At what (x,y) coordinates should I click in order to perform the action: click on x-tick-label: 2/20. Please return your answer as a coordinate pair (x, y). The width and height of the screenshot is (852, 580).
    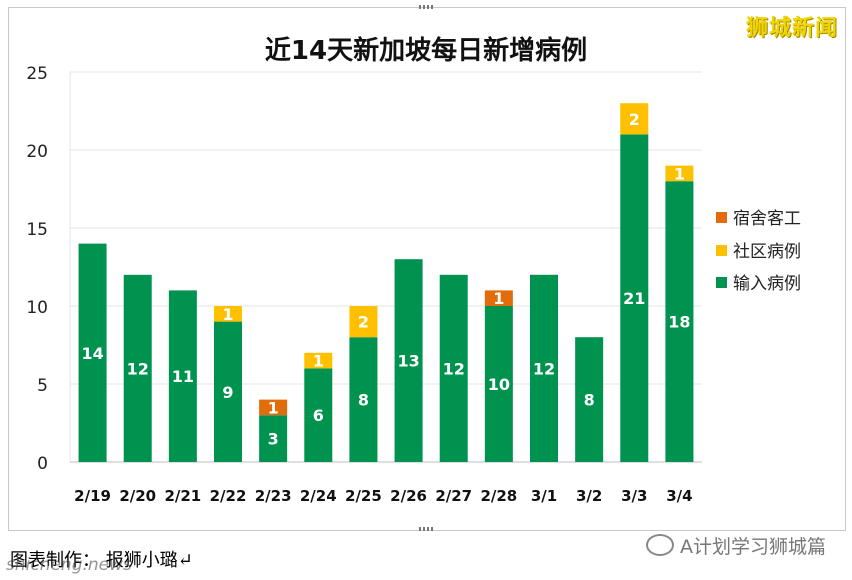
    Looking at the image, I should click on (137, 496).